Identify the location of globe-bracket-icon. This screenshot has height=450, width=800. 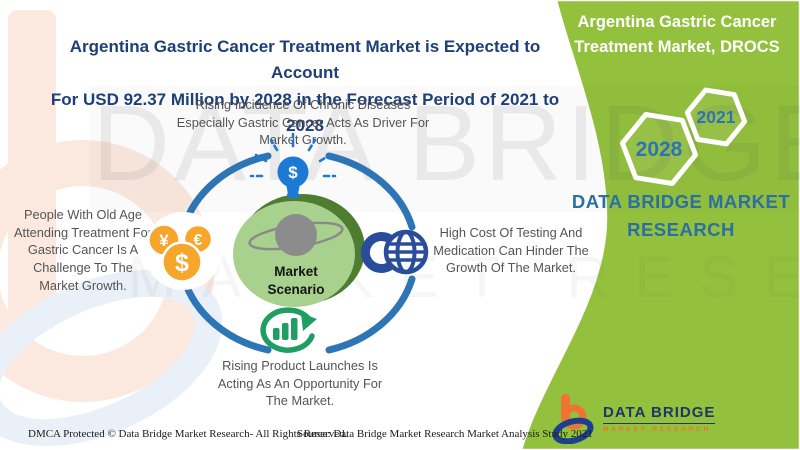
(394, 252).